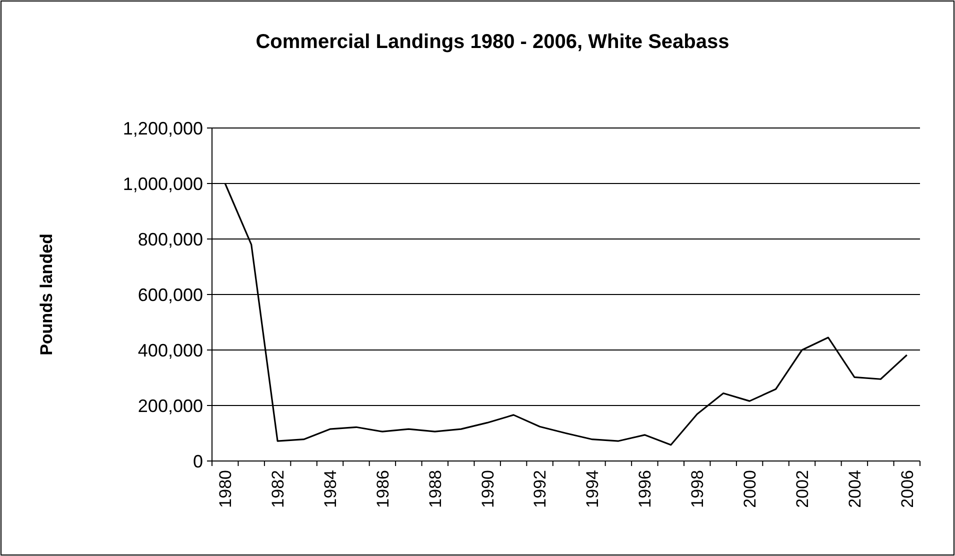  Describe the element at coordinates (278, 489) in the screenshot. I see `x-tick-label: 1982` at that location.